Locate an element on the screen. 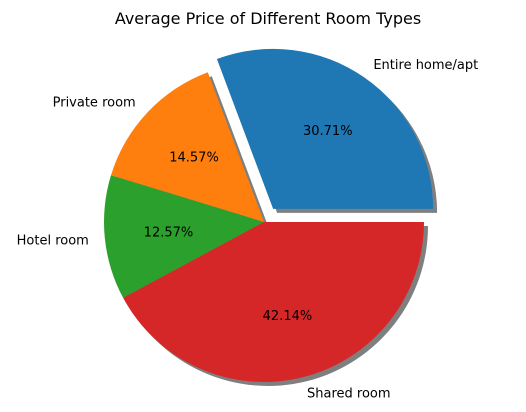 This screenshot has width=526, height=412. slice-label-shared-room: Shared room is located at coordinates (349, 394).